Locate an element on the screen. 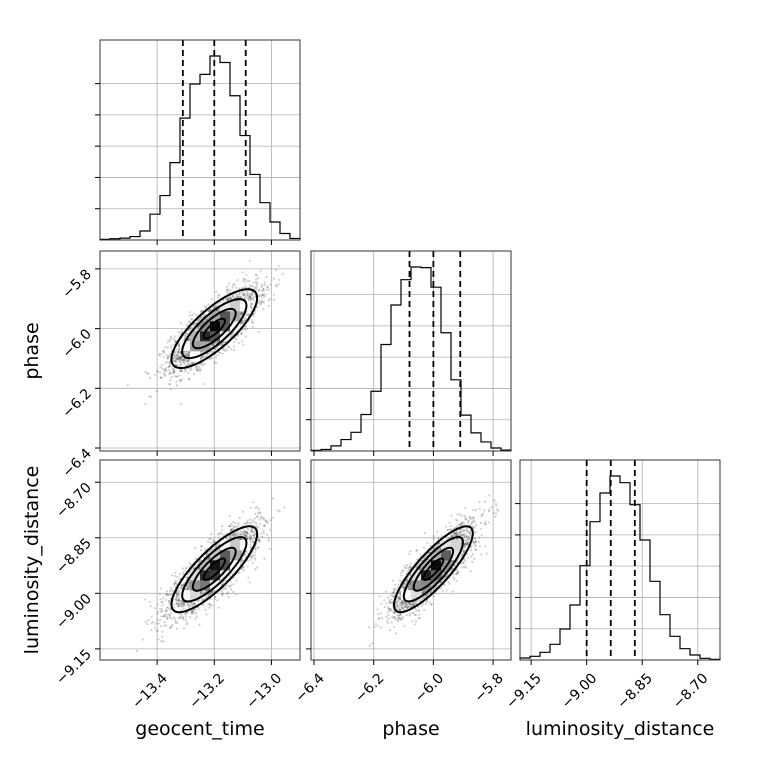  histogram-panel-luminosity_distance: −9.15 −9.00 −8.85 −8.70 is located at coordinates (612, 585).